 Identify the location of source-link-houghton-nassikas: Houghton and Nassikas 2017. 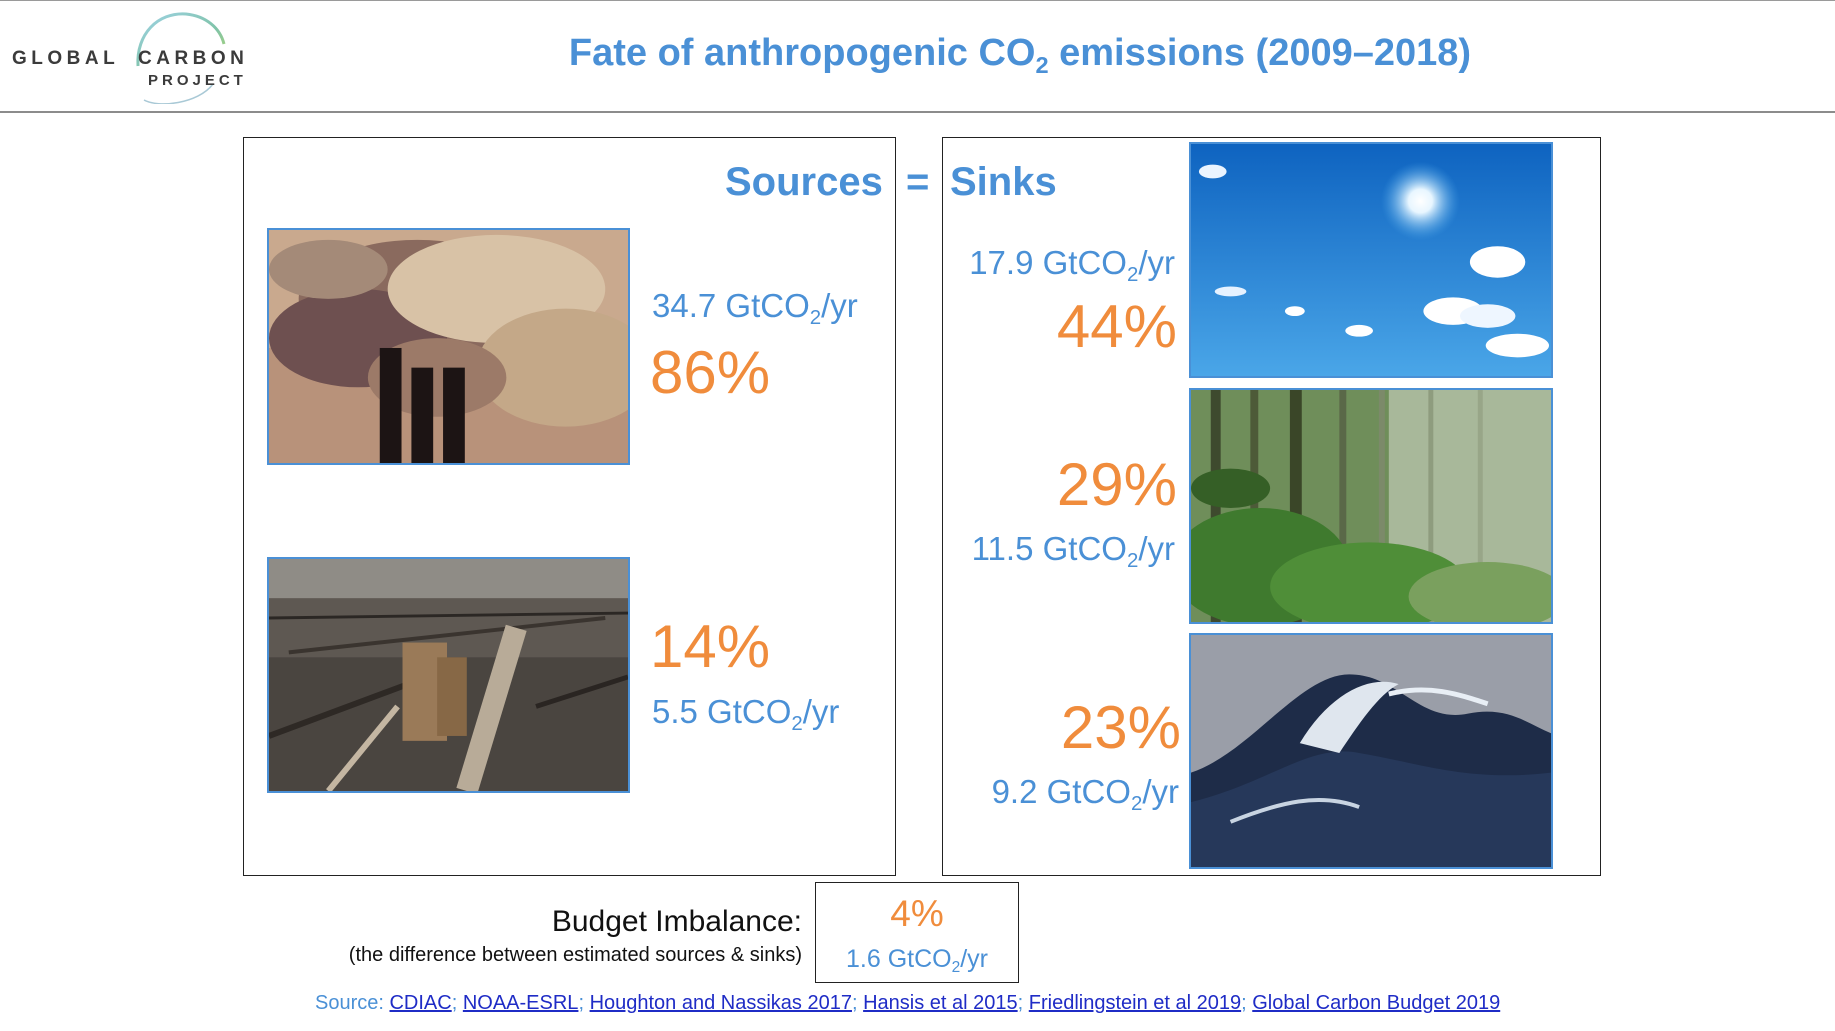
(720, 1003).